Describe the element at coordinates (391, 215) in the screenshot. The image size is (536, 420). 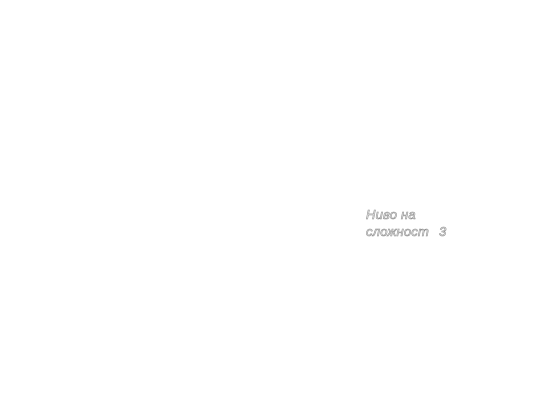
I see `difficulty-label-line1: Ниво на` at that location.